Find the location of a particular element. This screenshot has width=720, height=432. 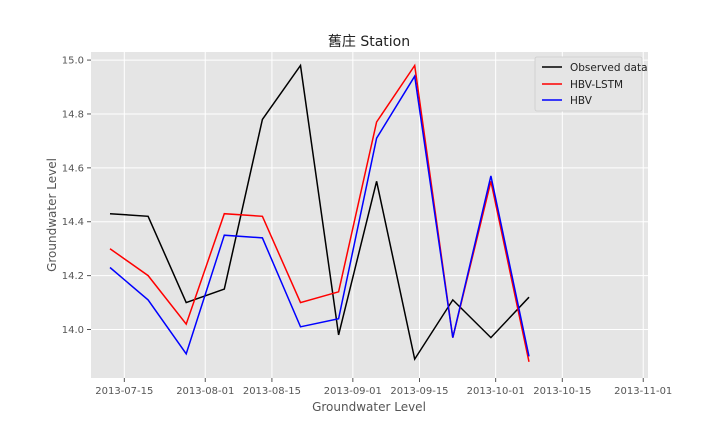

legend: Observed data HBV-LSTM HBV is located at coordinates (591, 84).